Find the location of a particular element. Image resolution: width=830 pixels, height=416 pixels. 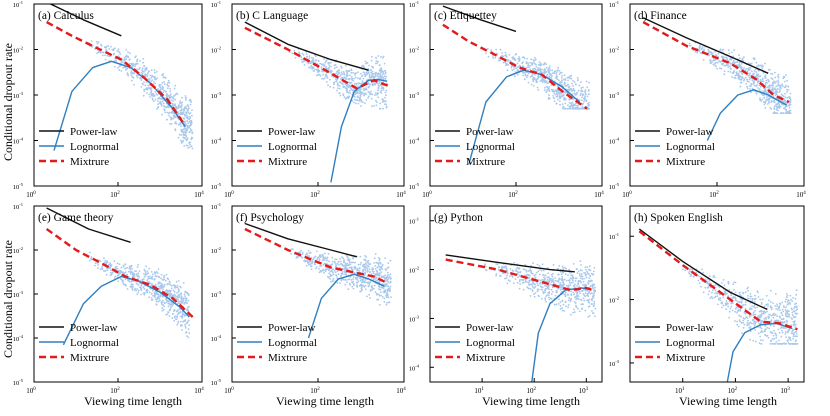

y-tick-label: 10⁻⁵ is located at coordinates (614, 186).